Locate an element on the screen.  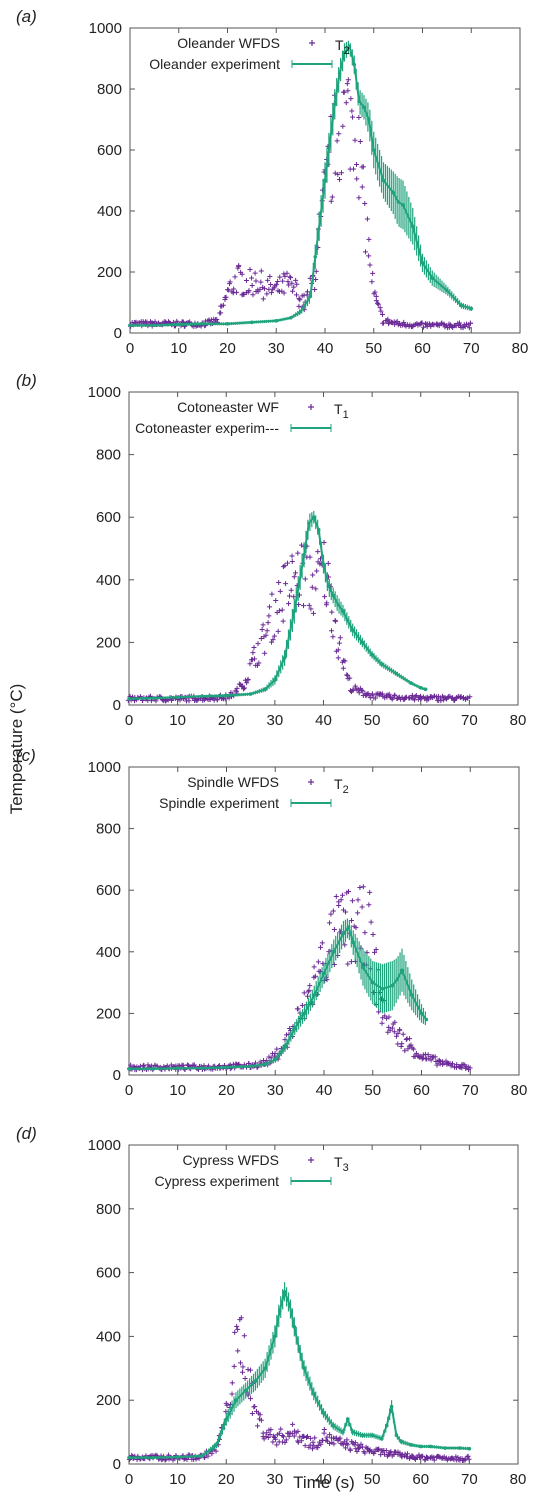
legend-label: Oleander WFDS is located at coordinates (228, 43).